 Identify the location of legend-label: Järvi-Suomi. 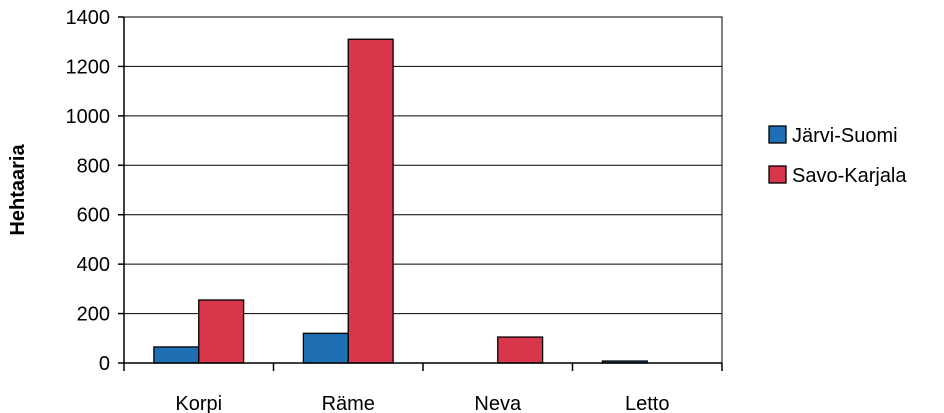
(845, 136).